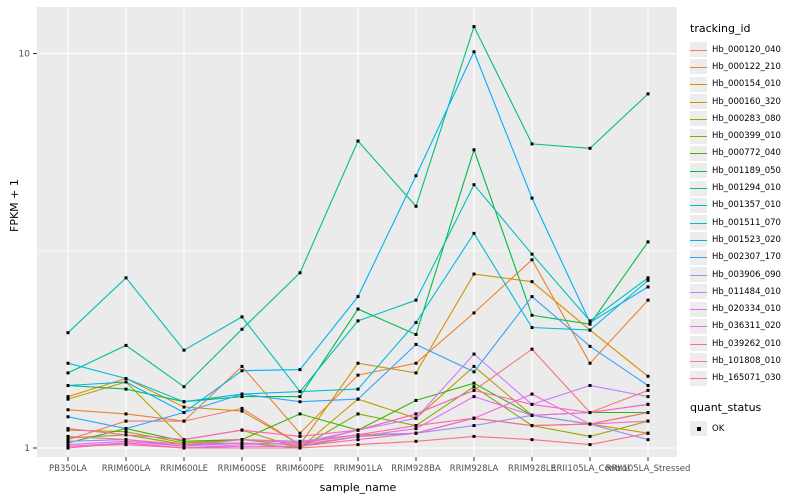 This screenshot has height=500, width=800. I want to click on legend-item-label: Hb_002307_170, so click(746, 257).